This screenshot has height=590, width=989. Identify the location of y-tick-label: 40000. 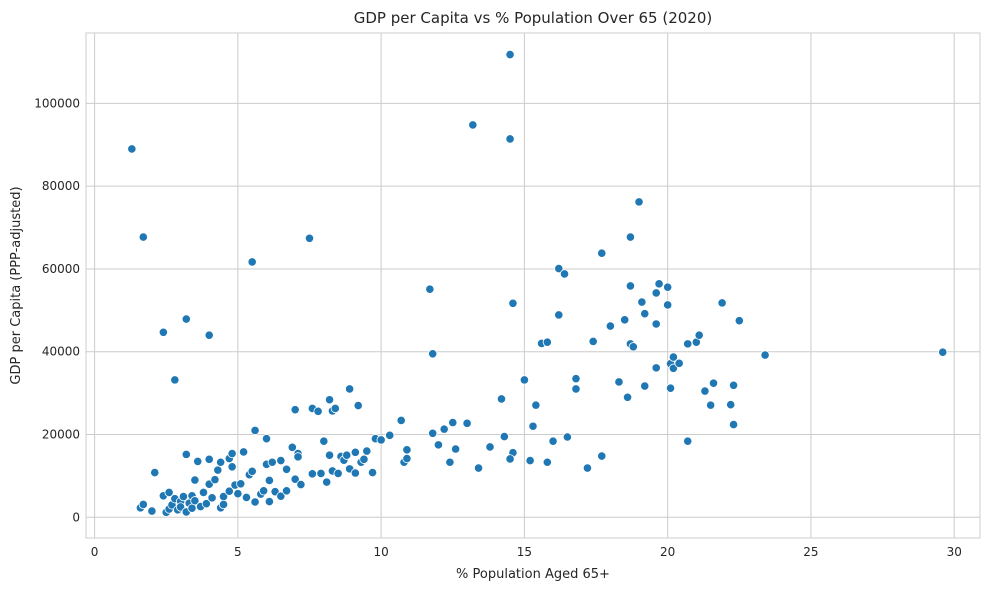
(61, 352).